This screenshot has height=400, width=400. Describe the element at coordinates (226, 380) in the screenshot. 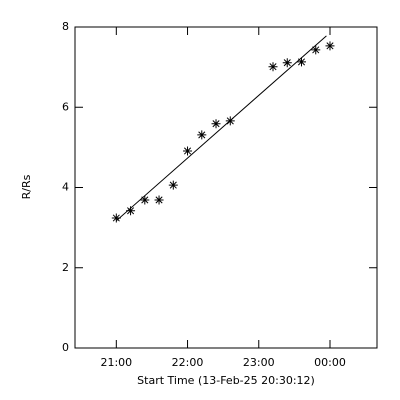

I see `x-axis-label: Start Time (13-Feb-25 20:30:12)` at that location.